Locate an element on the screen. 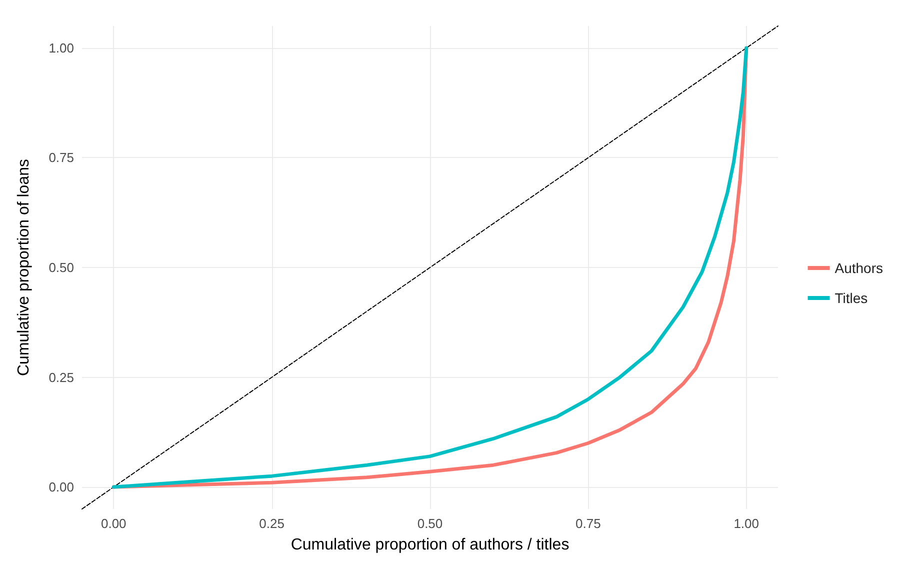 This screenshot has height=567, width=908. y-tick-label: 0.25 is located at coordinates (61, 377).